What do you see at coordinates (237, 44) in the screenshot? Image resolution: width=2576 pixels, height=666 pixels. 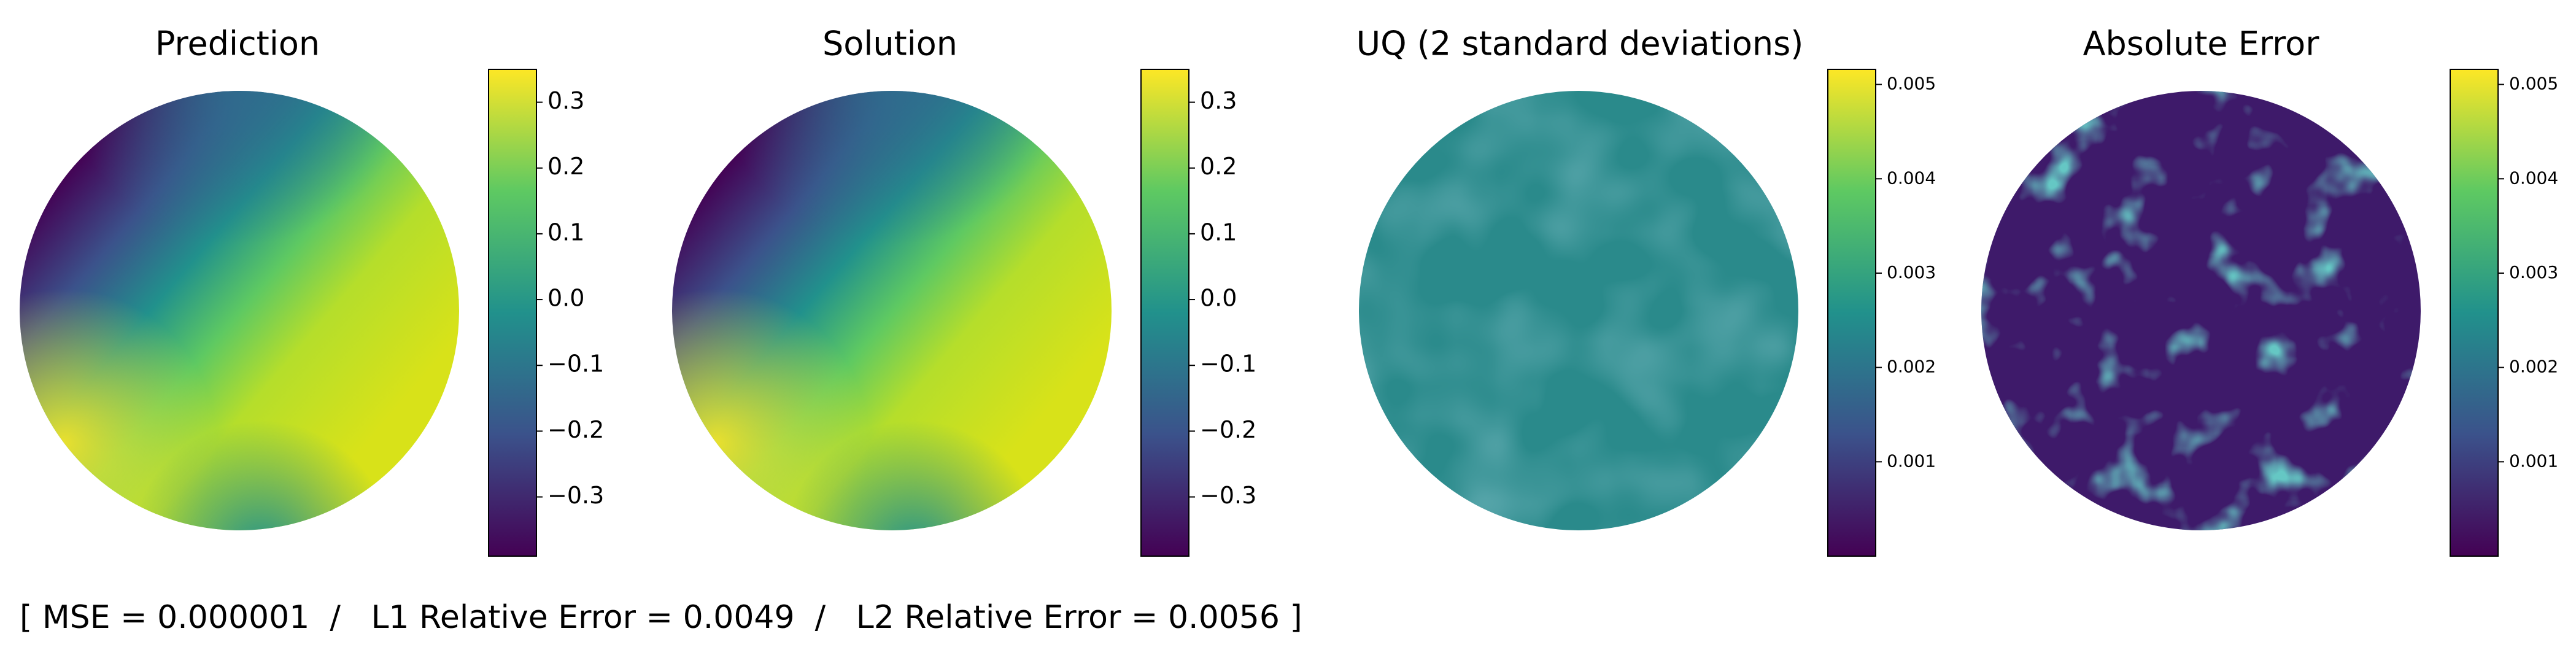 I see `panel-title: Prediction` at bounding box center [237, 44].